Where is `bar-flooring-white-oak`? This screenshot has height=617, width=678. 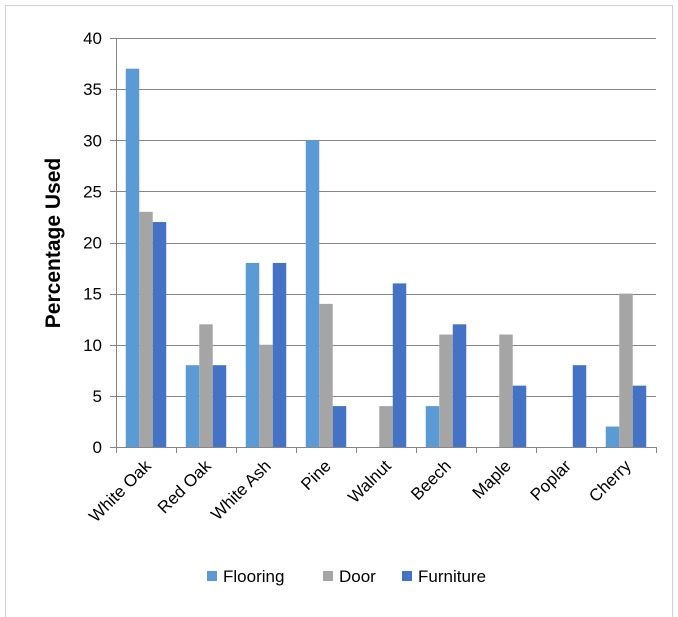 bar-flooring-white-oak is located at coordinates (132, 258).